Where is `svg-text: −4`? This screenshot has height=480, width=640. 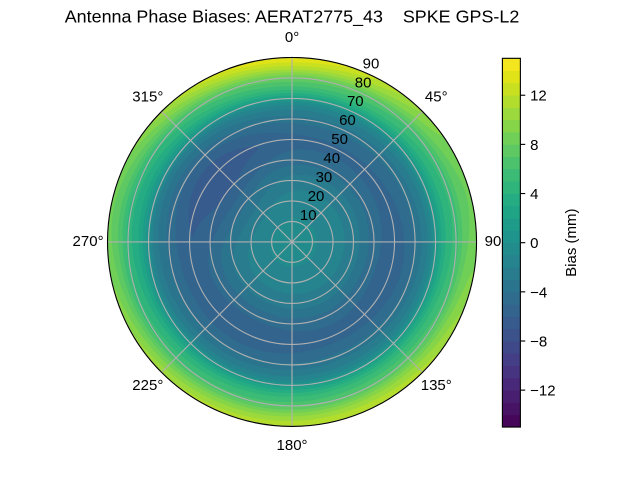
svg-text: −4 is located at coordinates (538, 292).